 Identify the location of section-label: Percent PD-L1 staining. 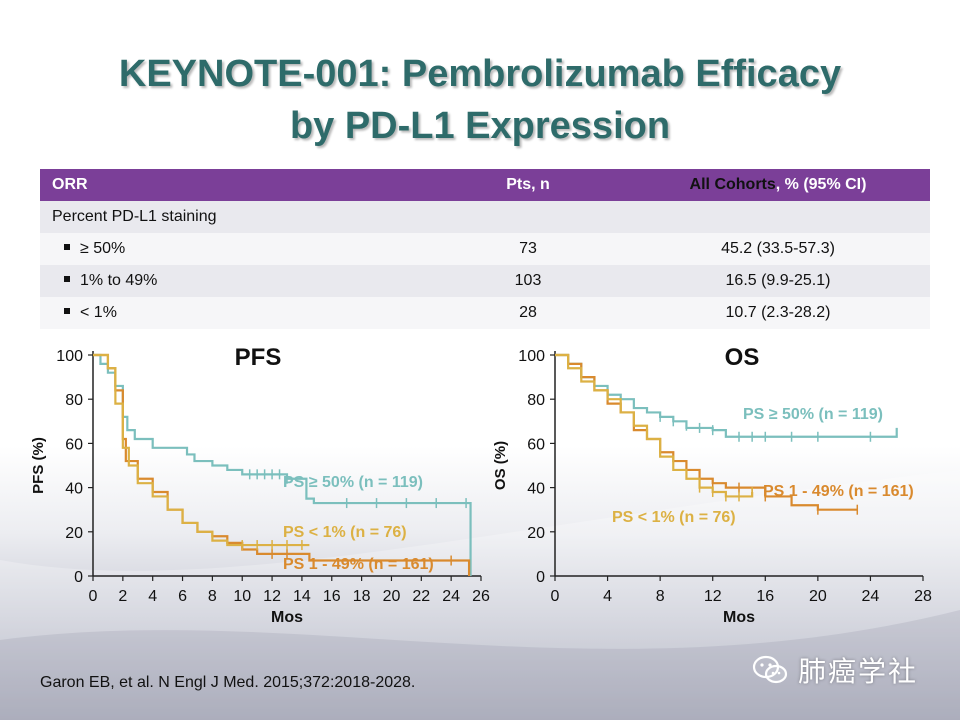
(485, 217).